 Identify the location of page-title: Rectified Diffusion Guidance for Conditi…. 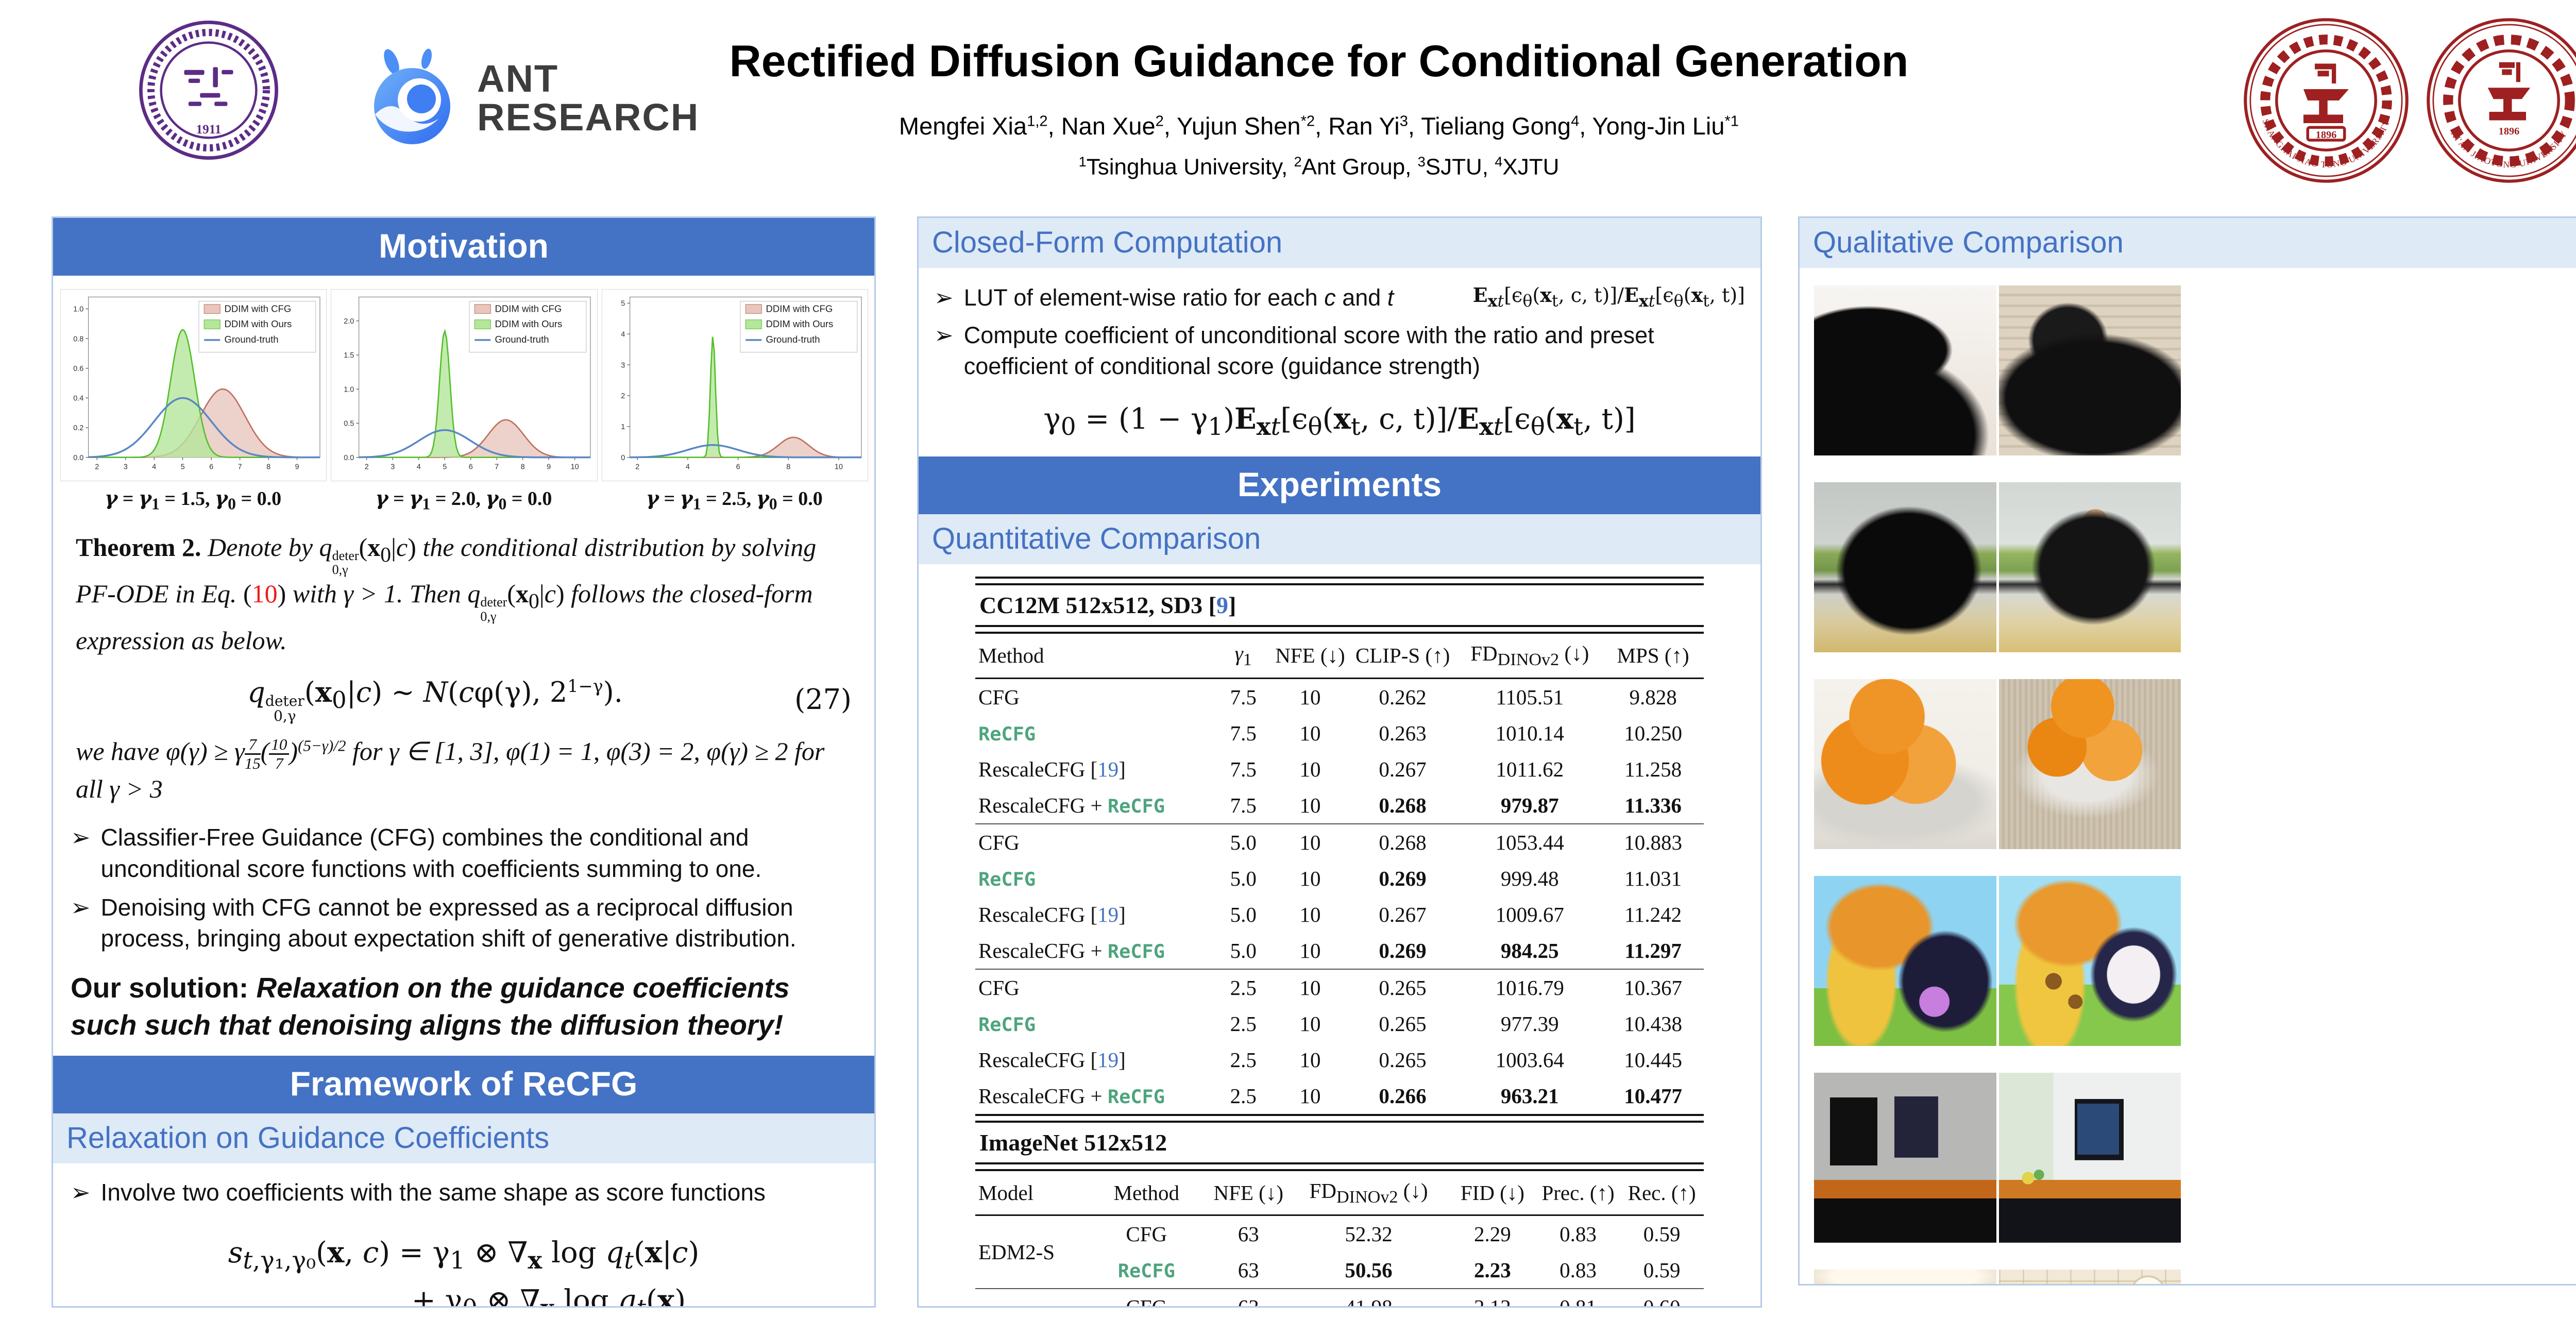
(1319, 61).